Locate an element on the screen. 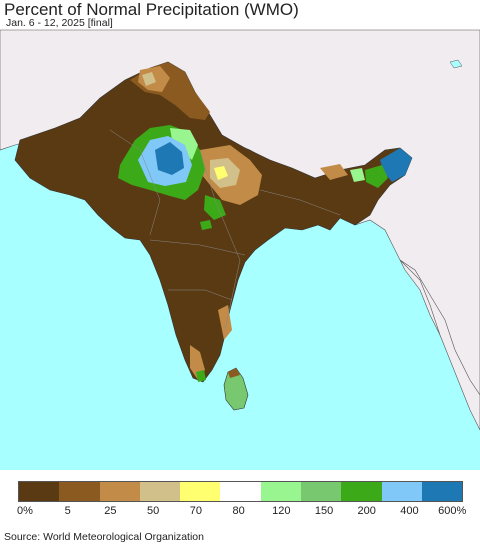  sri-lanka is located at coordinates (236, 389).